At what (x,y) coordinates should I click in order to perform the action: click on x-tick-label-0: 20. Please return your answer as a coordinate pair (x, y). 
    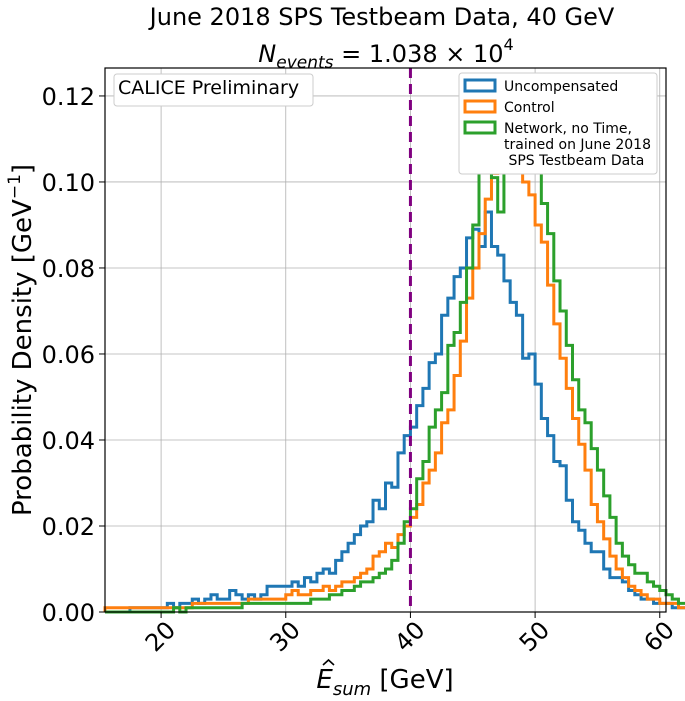
    Looking at the image, I should click on (160, 636).